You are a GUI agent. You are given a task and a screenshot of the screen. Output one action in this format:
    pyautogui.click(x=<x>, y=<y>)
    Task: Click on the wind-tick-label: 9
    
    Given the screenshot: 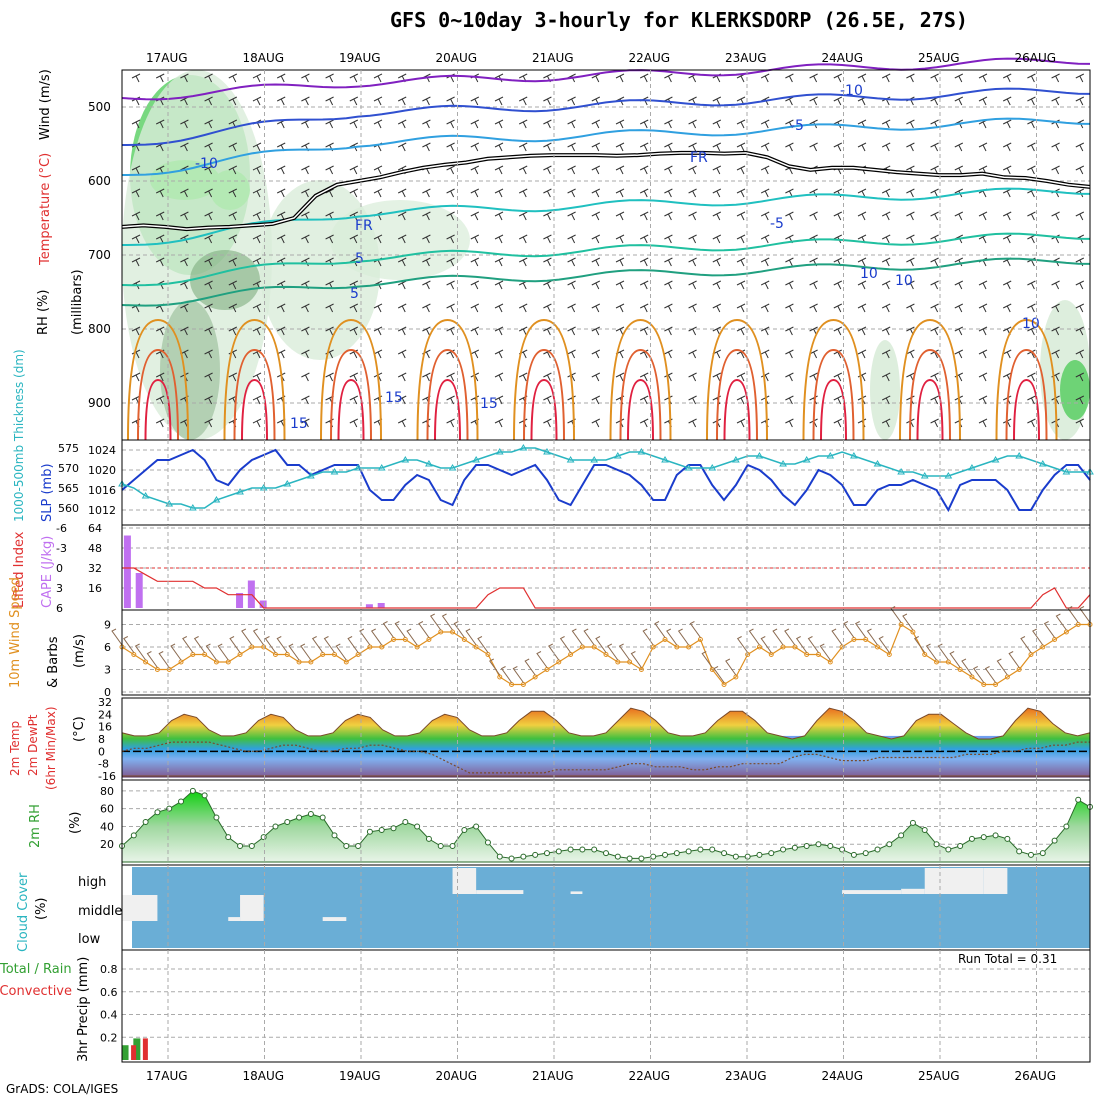 What is the action you would take?
    pyautogui.click(x=107, y=625)
    